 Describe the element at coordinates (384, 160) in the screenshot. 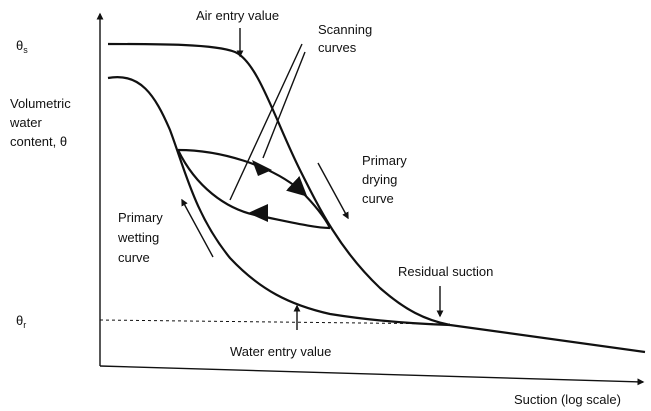

I see `drying-label: Primary` at that location.